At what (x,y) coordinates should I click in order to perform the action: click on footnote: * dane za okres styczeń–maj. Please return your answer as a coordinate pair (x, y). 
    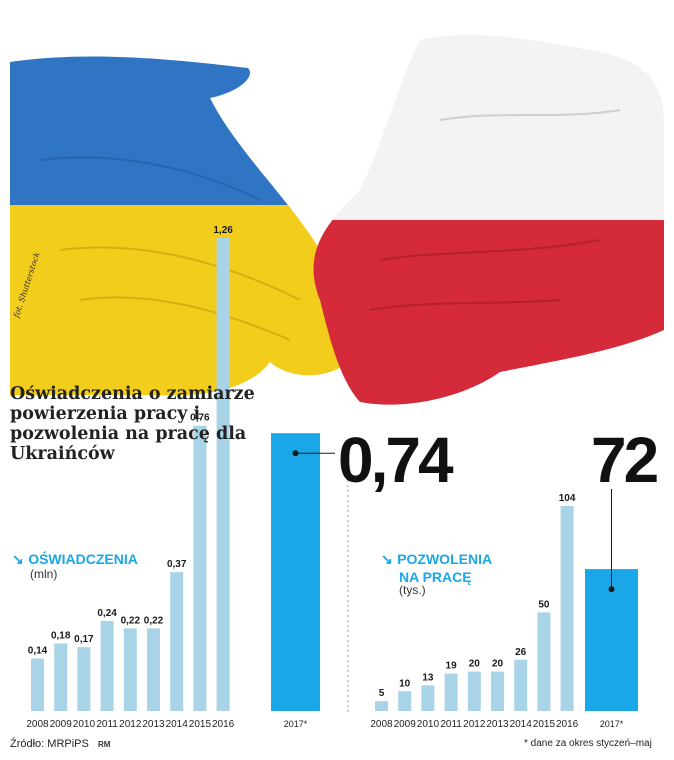
    Looking at the image, I should click on (588, 743).